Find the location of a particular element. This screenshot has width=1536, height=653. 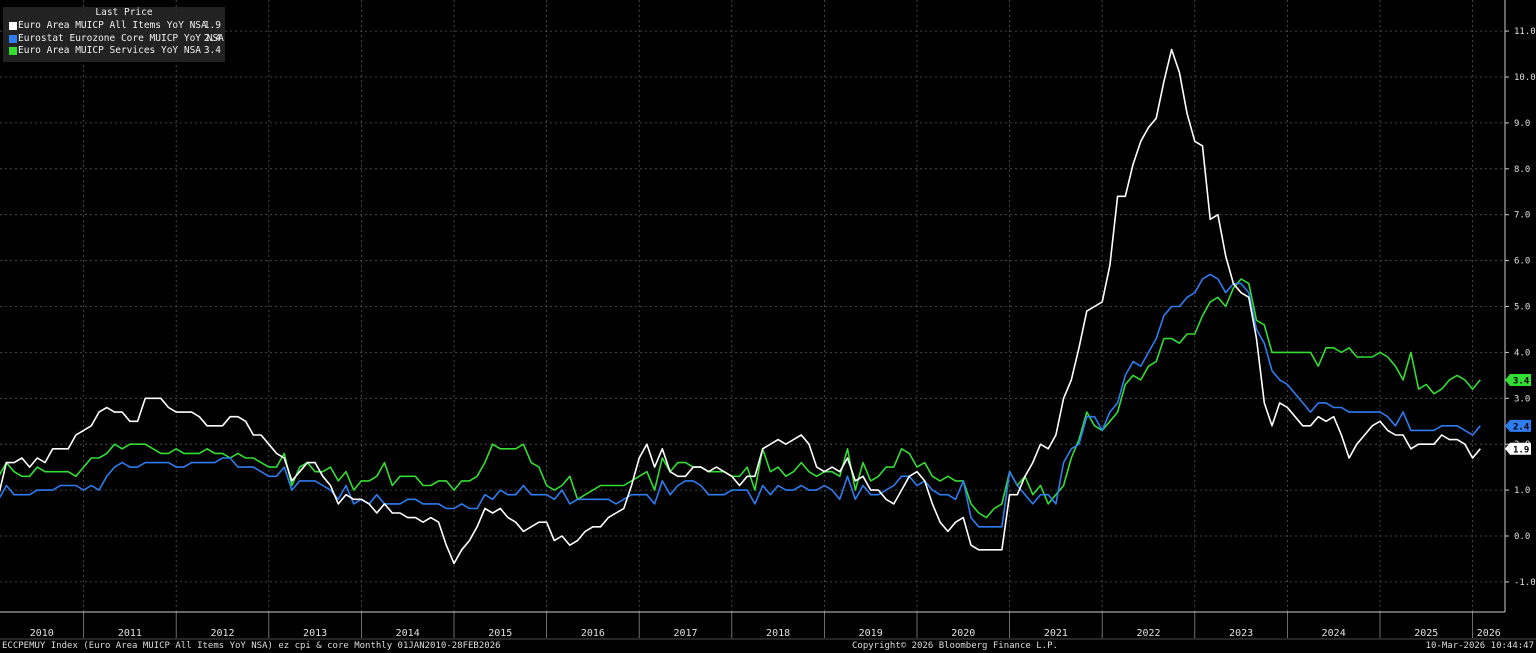

y-tick-label: 9.0 is located at coordinates (1522, 124).